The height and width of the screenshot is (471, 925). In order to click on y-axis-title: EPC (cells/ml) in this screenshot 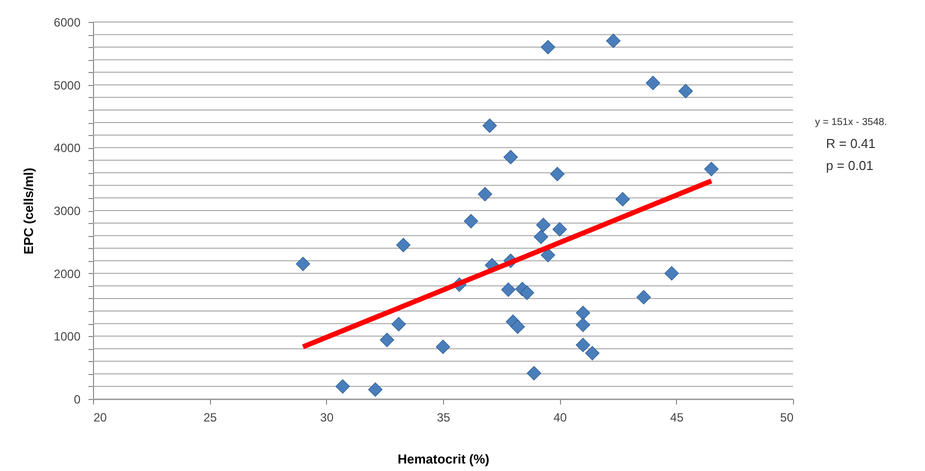, I will do `click(28, 211)`.